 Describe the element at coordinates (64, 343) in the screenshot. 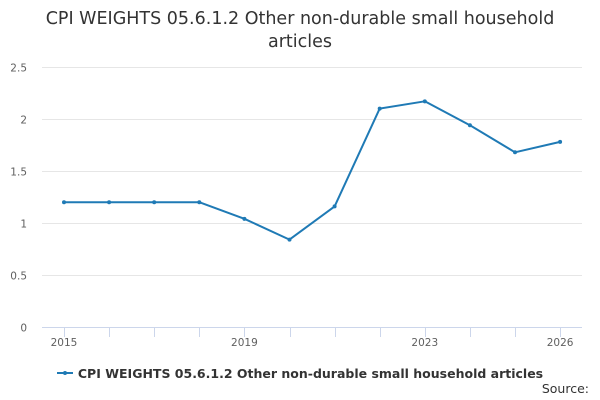

I see `x-tick-label: 2015` at that location.